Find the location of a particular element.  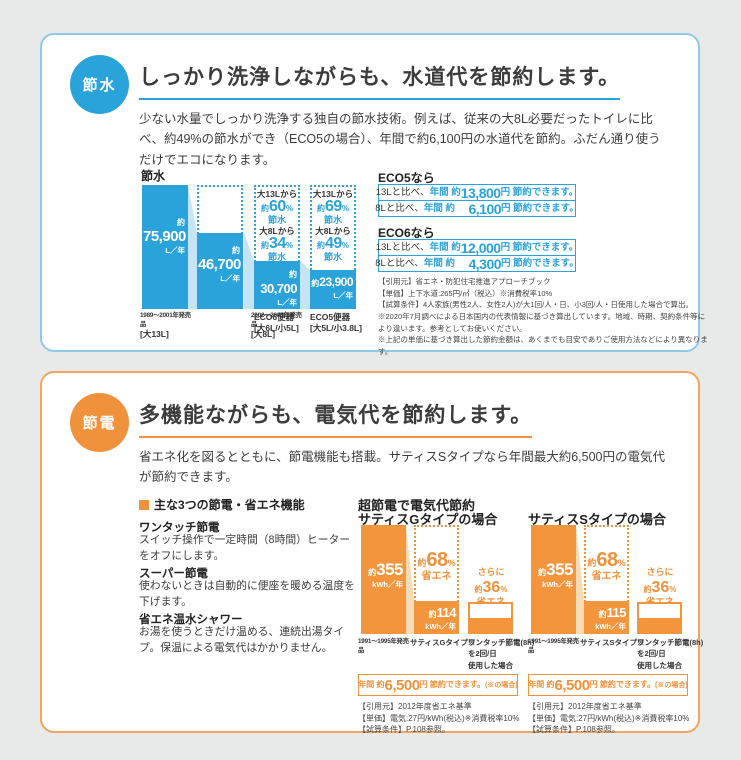

note-line: 【単価】上下水道:265円/㎥（税込）※消費税率10% is located at coordinates (465, 293).